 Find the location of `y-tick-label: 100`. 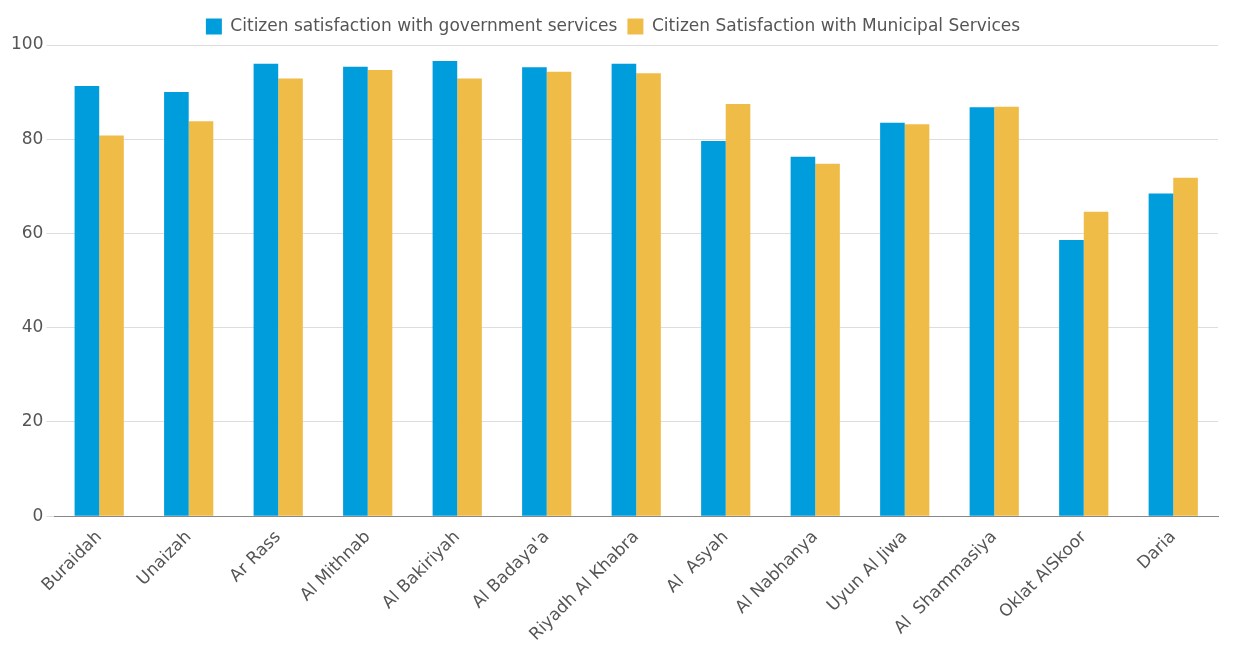

y-tick-label: 100 is located at coordinates (27, 43).